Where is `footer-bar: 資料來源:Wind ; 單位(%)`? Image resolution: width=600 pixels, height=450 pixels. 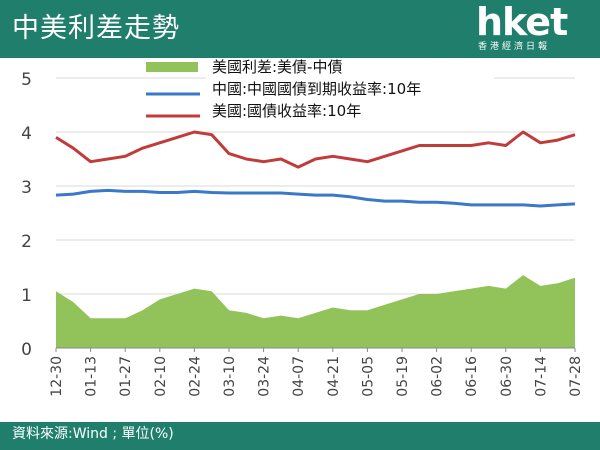
footer-bar: 資料來源:Wind ; 單位(%) is located at coordinates (300, 436).